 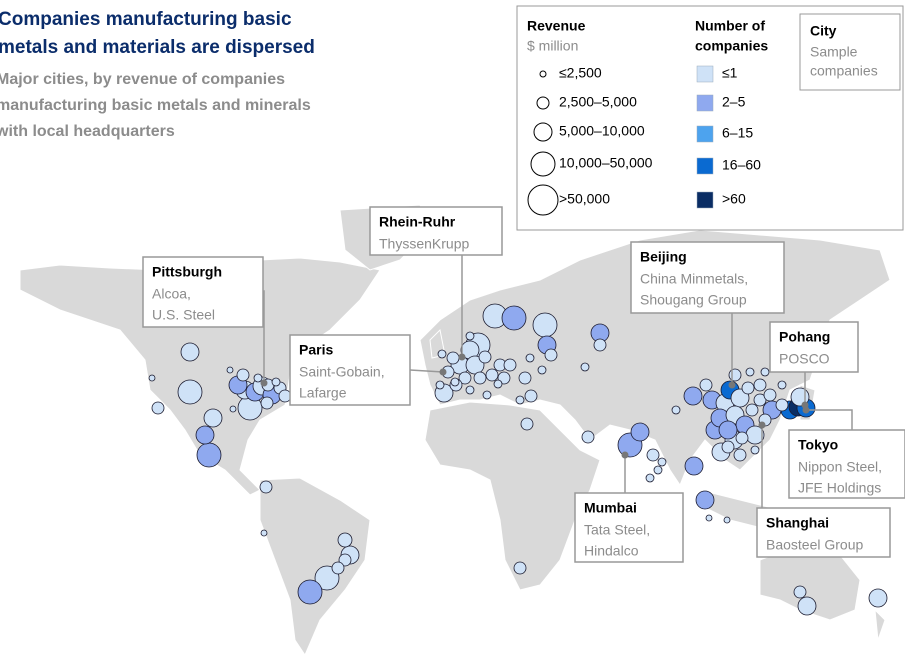 I want to click on legend-label: 10,000–50,000, so click(x=606, y=163).